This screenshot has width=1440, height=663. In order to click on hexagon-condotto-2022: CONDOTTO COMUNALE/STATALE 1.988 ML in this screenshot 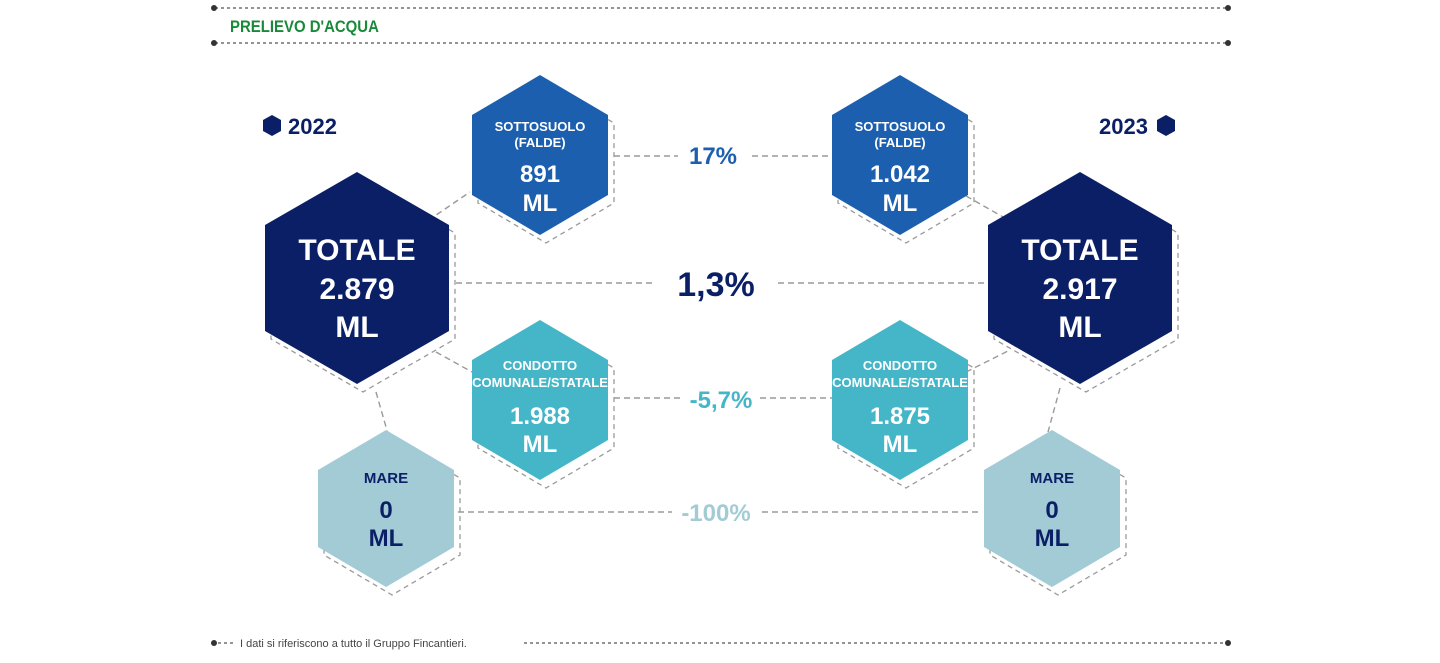, I will do `click(543, 404)`.